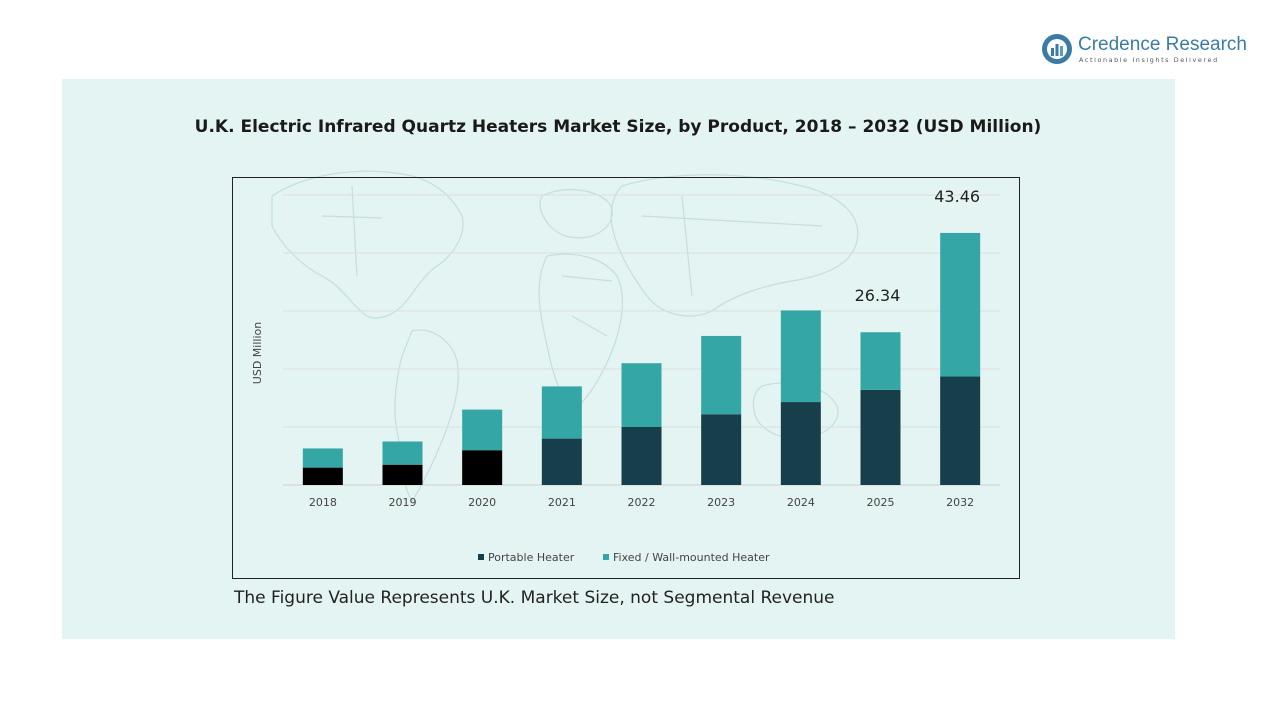  Describe the element at coordinates (721, 502) in the screenshot. I see `x-tick-label: 2023` at that location.